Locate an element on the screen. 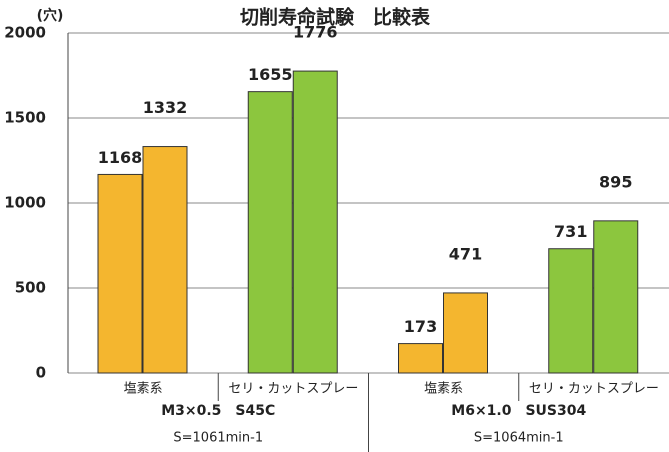  y-tick-label: 500 is located at coordinates (30, 288).